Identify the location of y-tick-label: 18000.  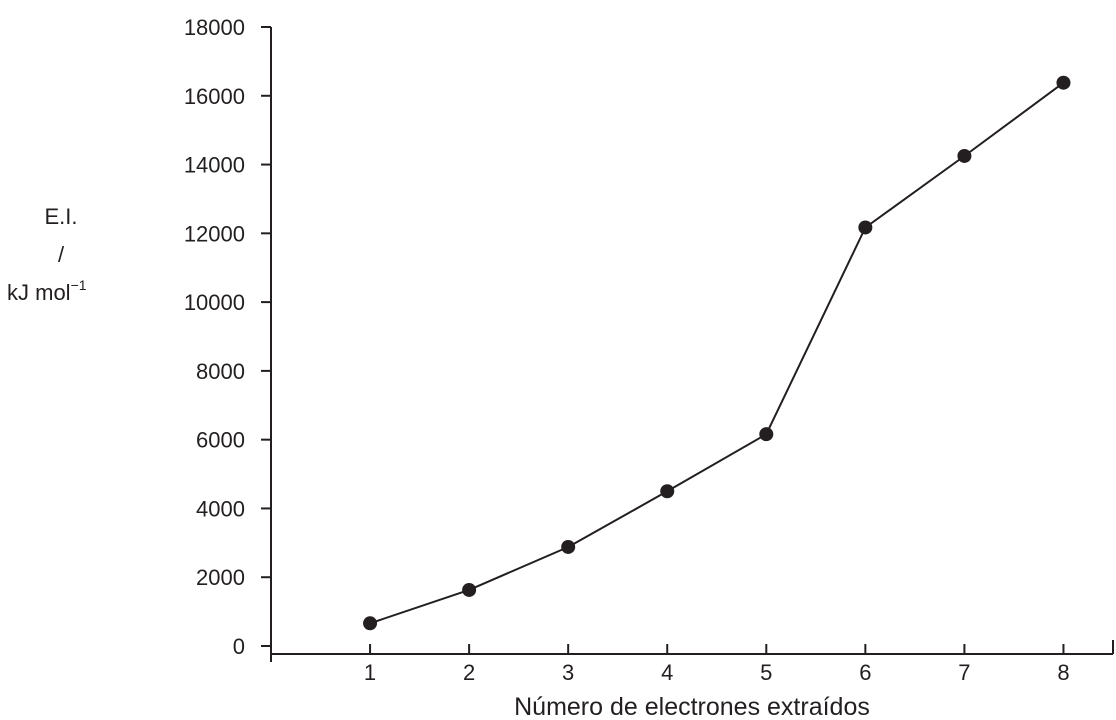
(214, 27).